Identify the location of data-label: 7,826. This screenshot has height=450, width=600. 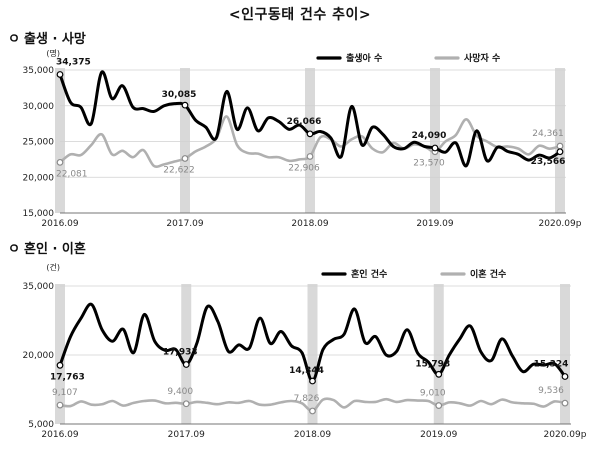
(307, 399).